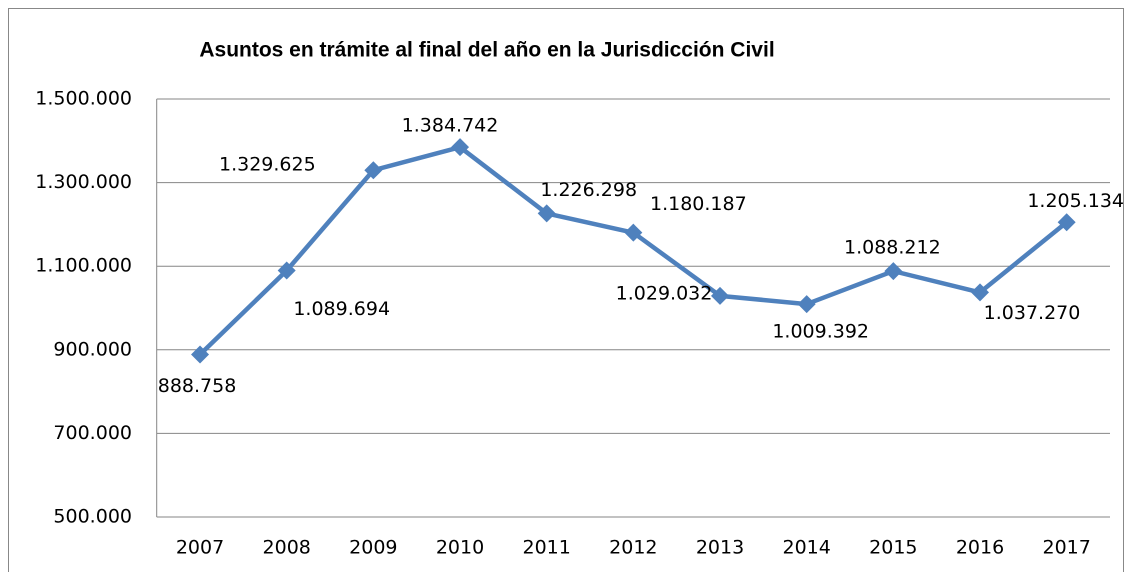  Describe the element at coordinates (547, 548) in the screenshot. I see `x-tick-label: 2011` at that location.